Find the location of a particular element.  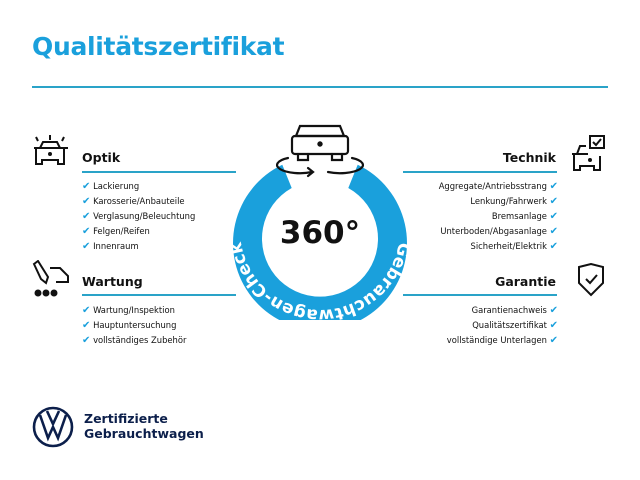

garantie-divider is located at coordinates (480, 295).